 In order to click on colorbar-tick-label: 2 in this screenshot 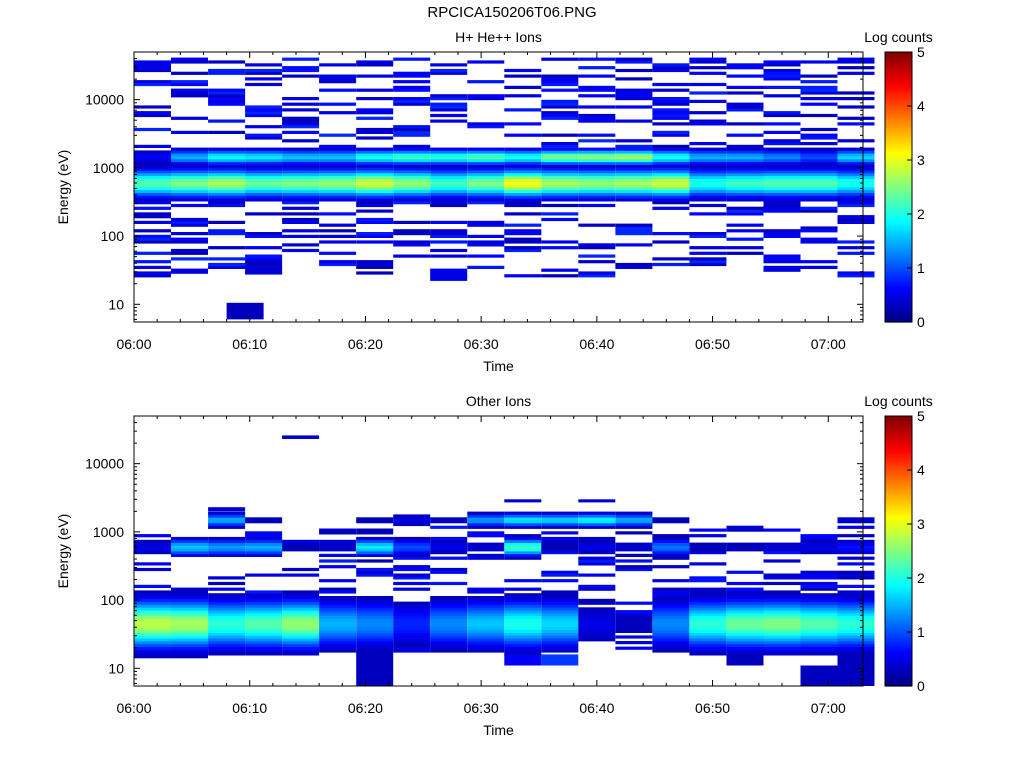, I will do `click(921, 214)`.